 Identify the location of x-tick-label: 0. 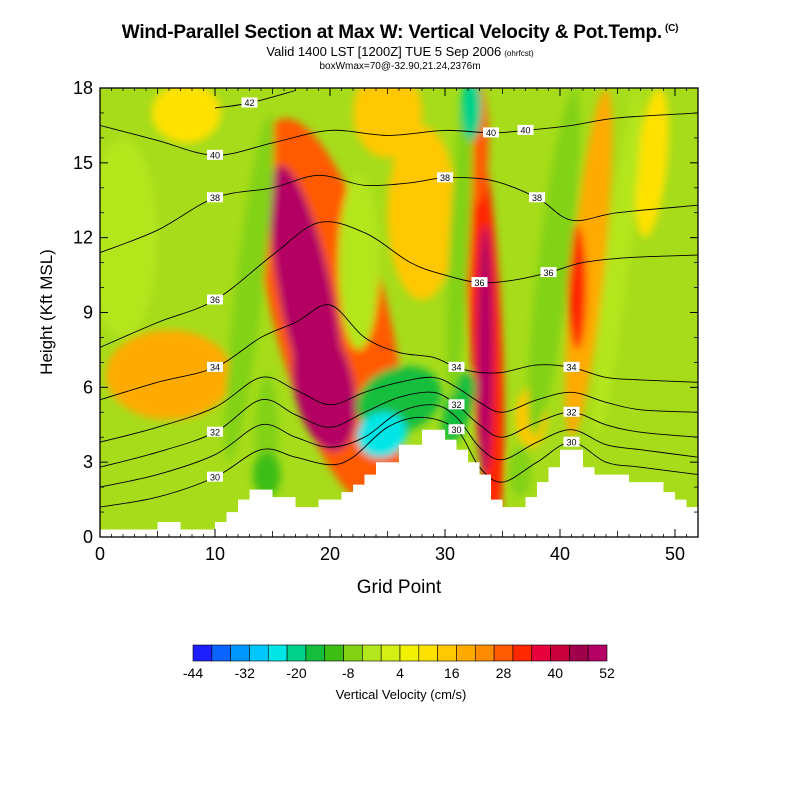
(100, 554).